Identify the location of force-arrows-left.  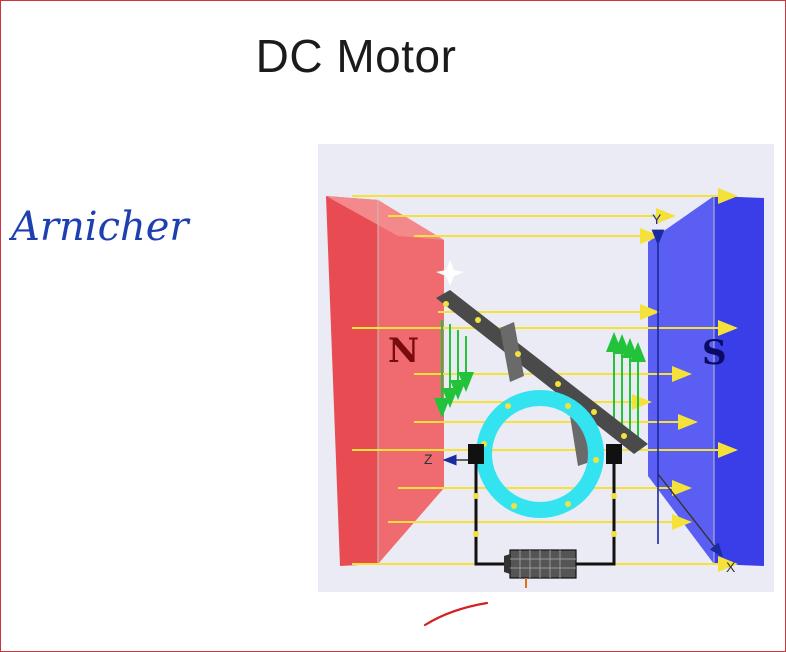
(454, 369).